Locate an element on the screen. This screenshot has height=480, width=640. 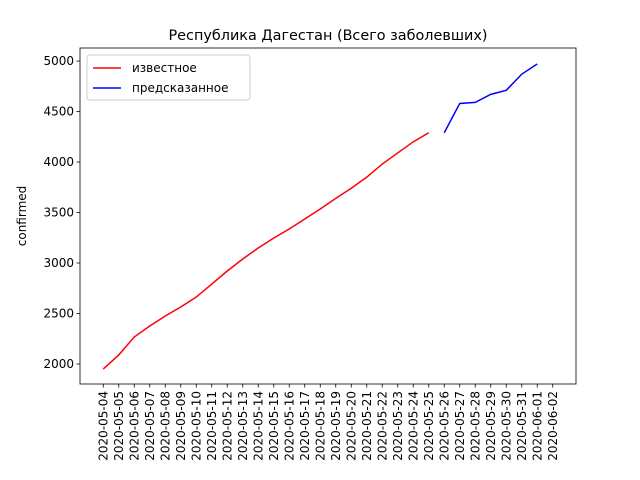
x-tick-label: 2020-05-26 is located at coordinates (444, 426).